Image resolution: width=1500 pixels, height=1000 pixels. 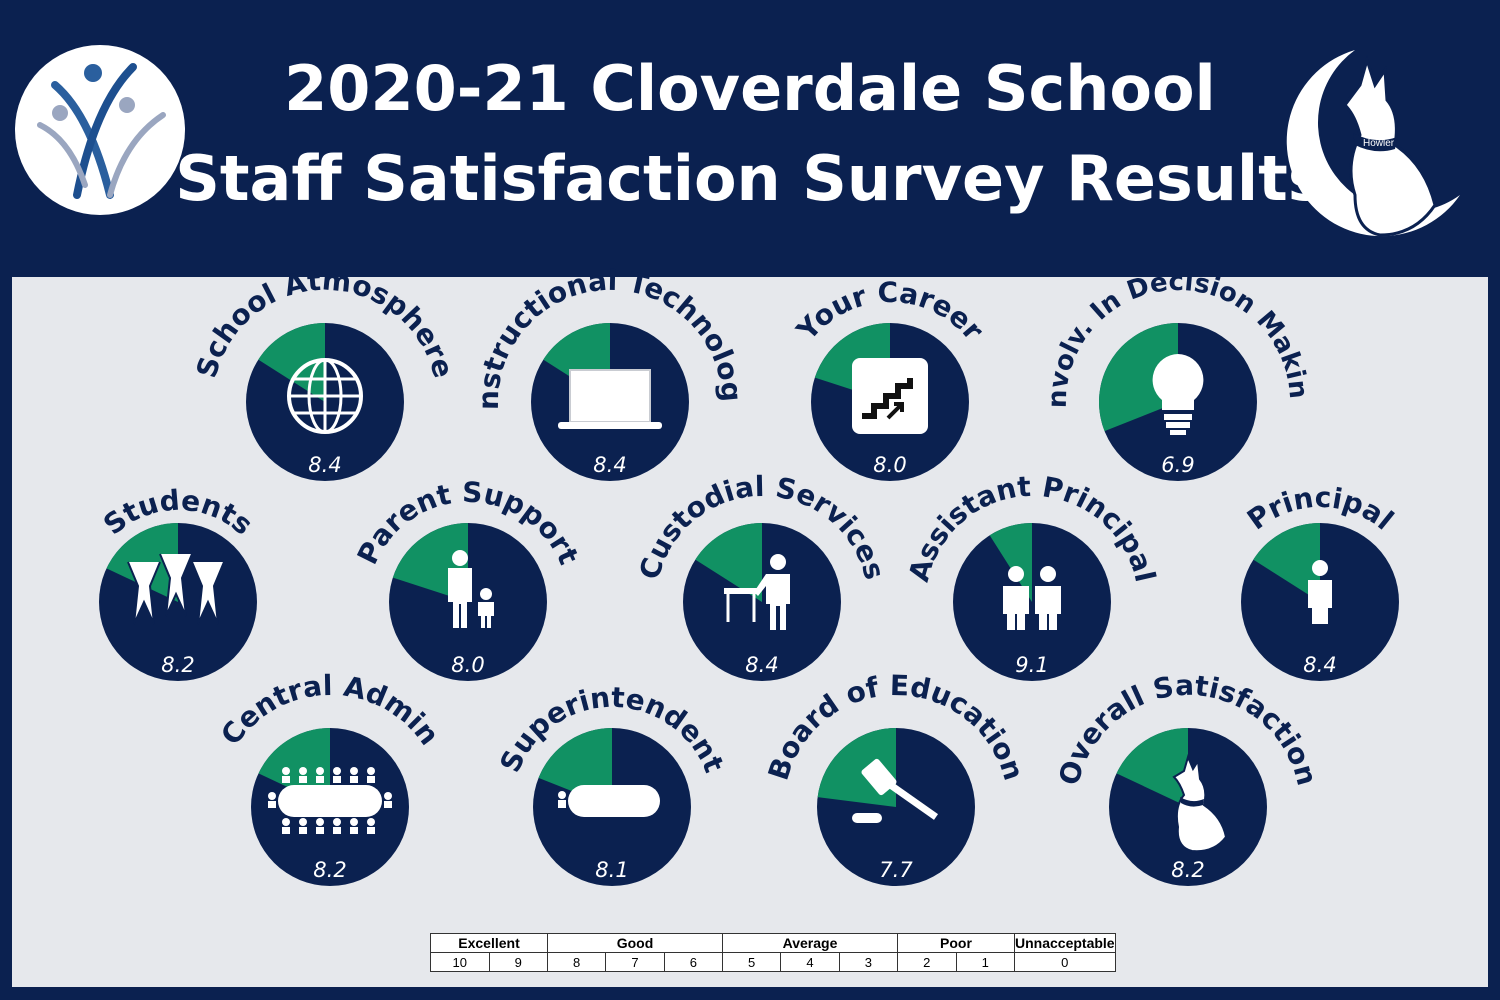 What do you see at coordinates (635, 962) in the screenshot?
I see `rating-number: 7` at bounding box center [635, 962].